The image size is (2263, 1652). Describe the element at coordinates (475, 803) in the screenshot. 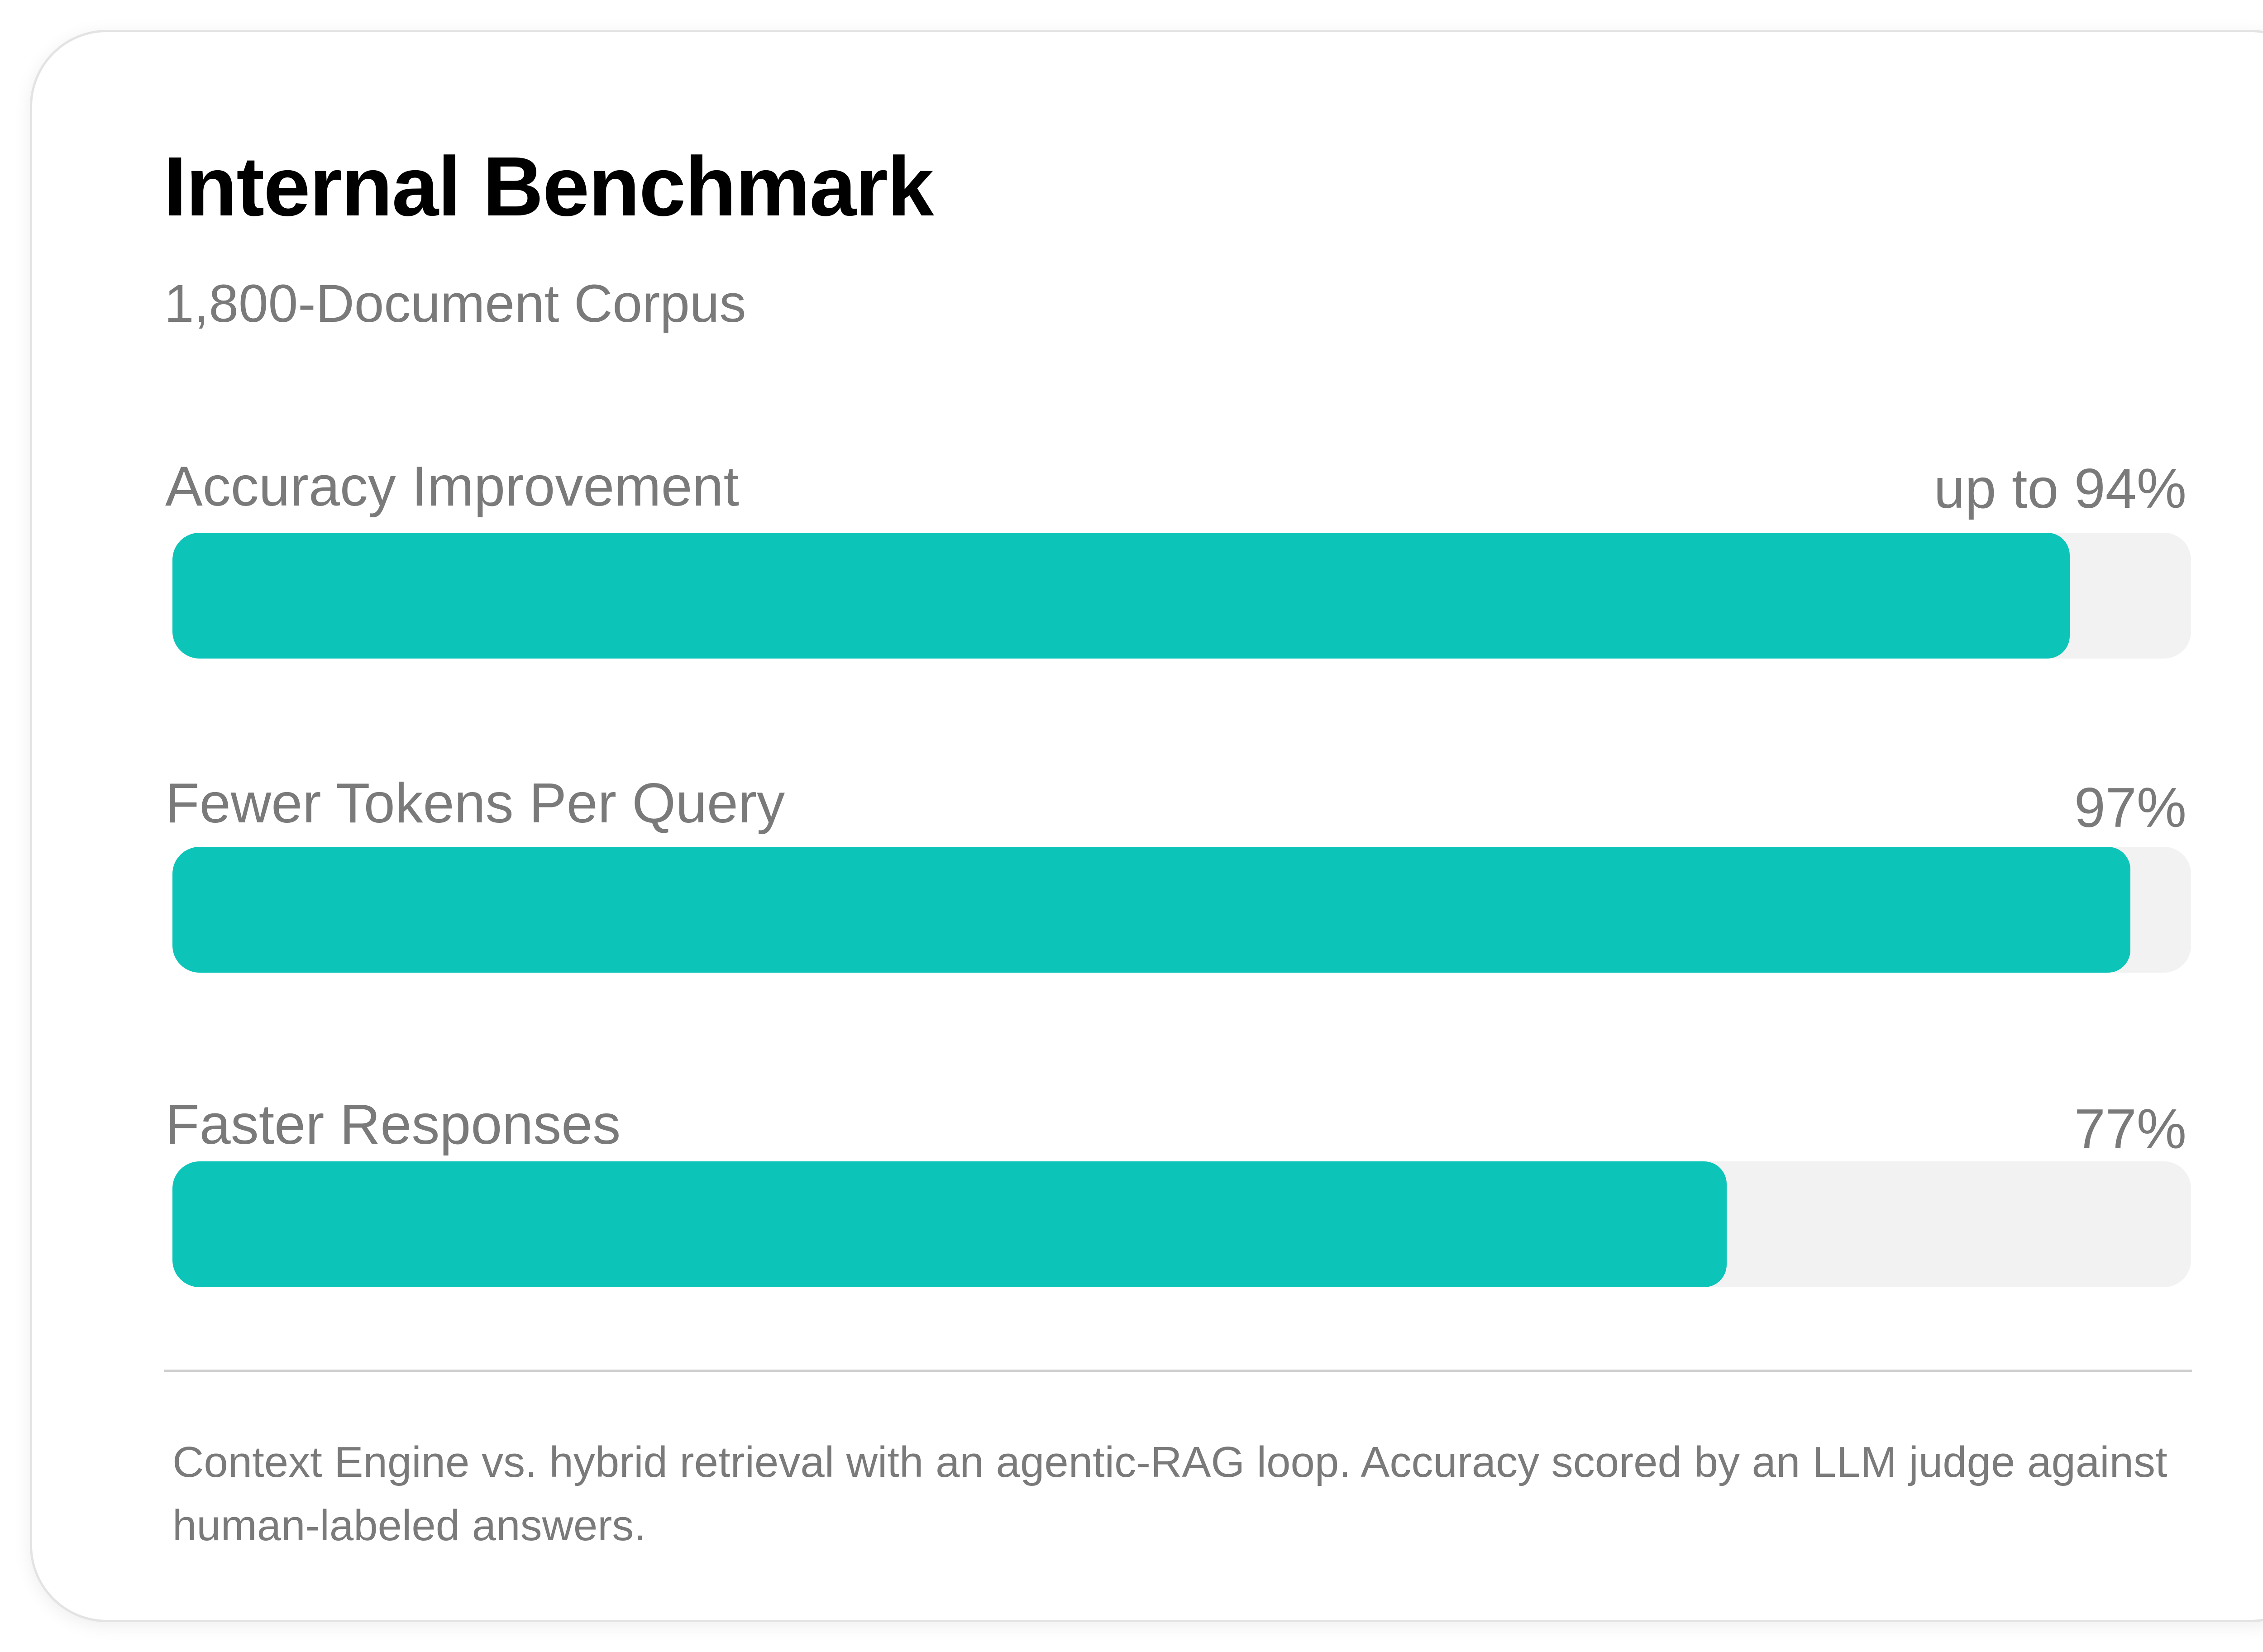

I see `metric-label: Fewer Tokens Per Query` at that location.